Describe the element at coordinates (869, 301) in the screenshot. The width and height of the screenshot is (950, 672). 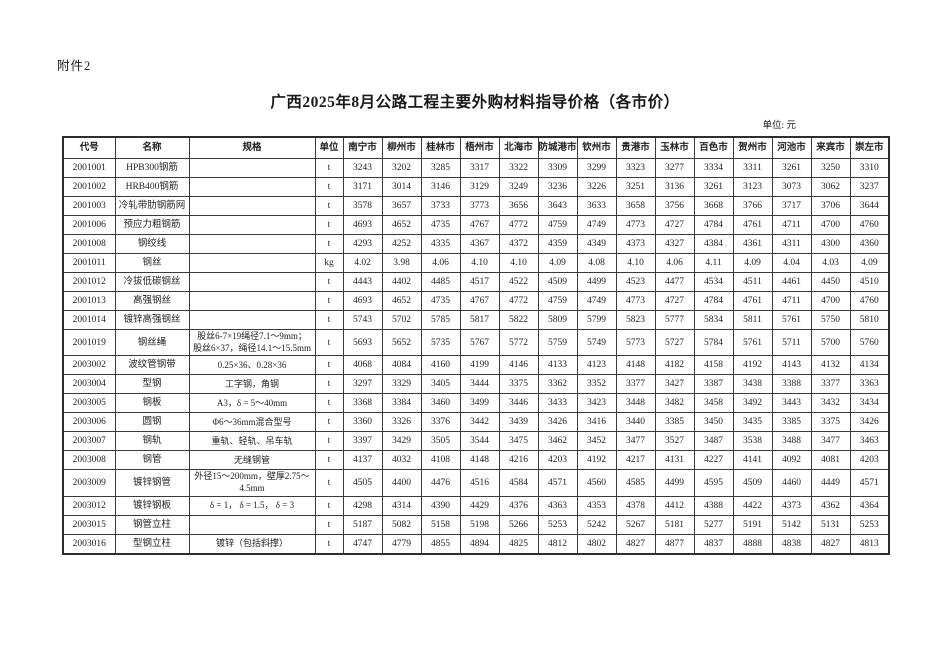
I see `price-cell: 4760` at that location.